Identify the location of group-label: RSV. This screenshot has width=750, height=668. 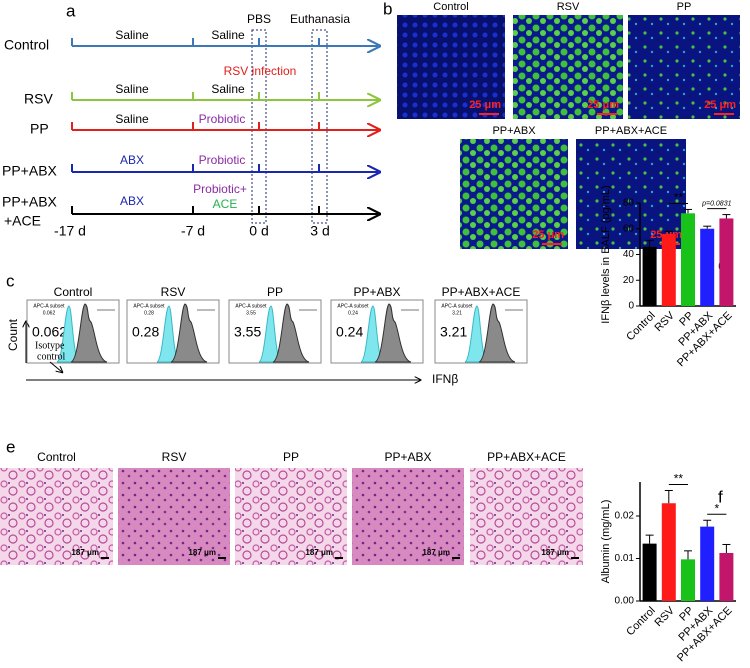
(38, 99).